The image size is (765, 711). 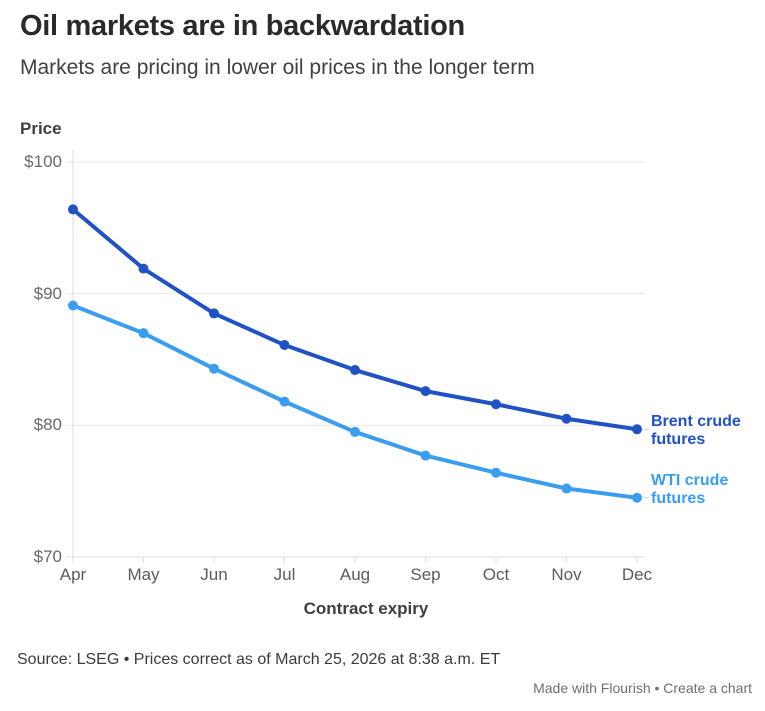 What do you see at coordinates (696, 430) in the screenshot?
I see `series-label-brent-crude-futures: Brent crude futures` at bounding box center [696, 430].